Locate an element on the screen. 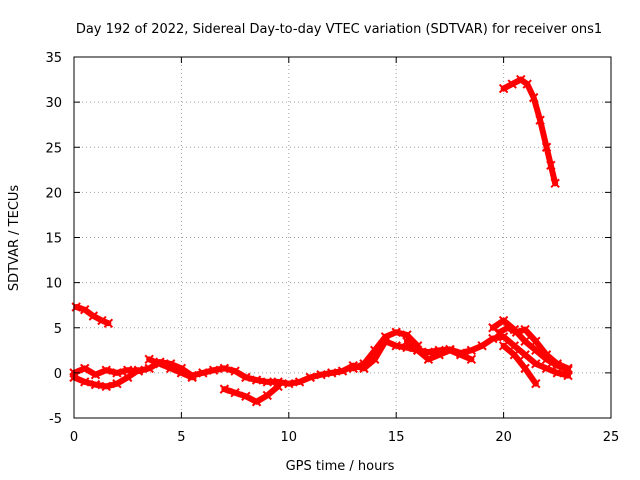 The width and height of the screenshot is (640, 480). x-tick-label: 25 is located at coordinates (611, 437).